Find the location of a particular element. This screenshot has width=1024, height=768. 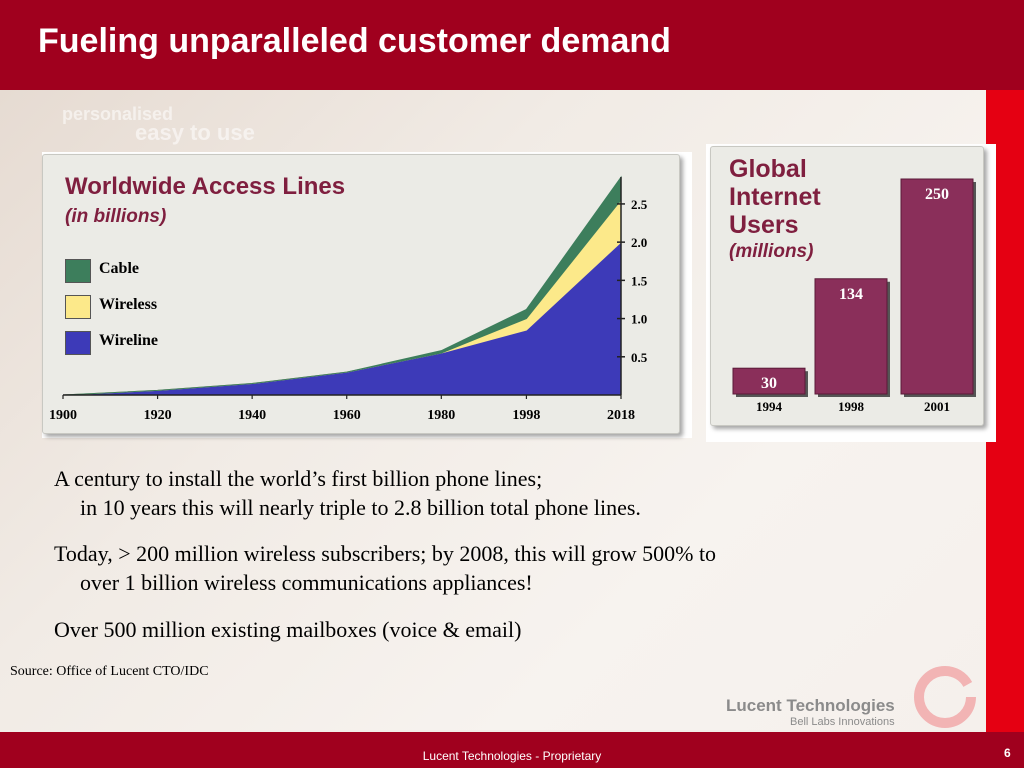

bar-category-label: 1998 is located at coordinates (851, 406).